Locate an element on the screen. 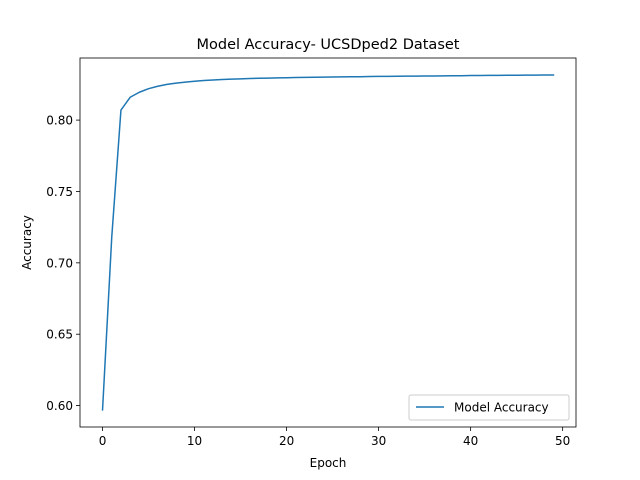 This screenshot has height=480, width=640. y-tick-label: 0.75 is located at coordinates (59, 192).